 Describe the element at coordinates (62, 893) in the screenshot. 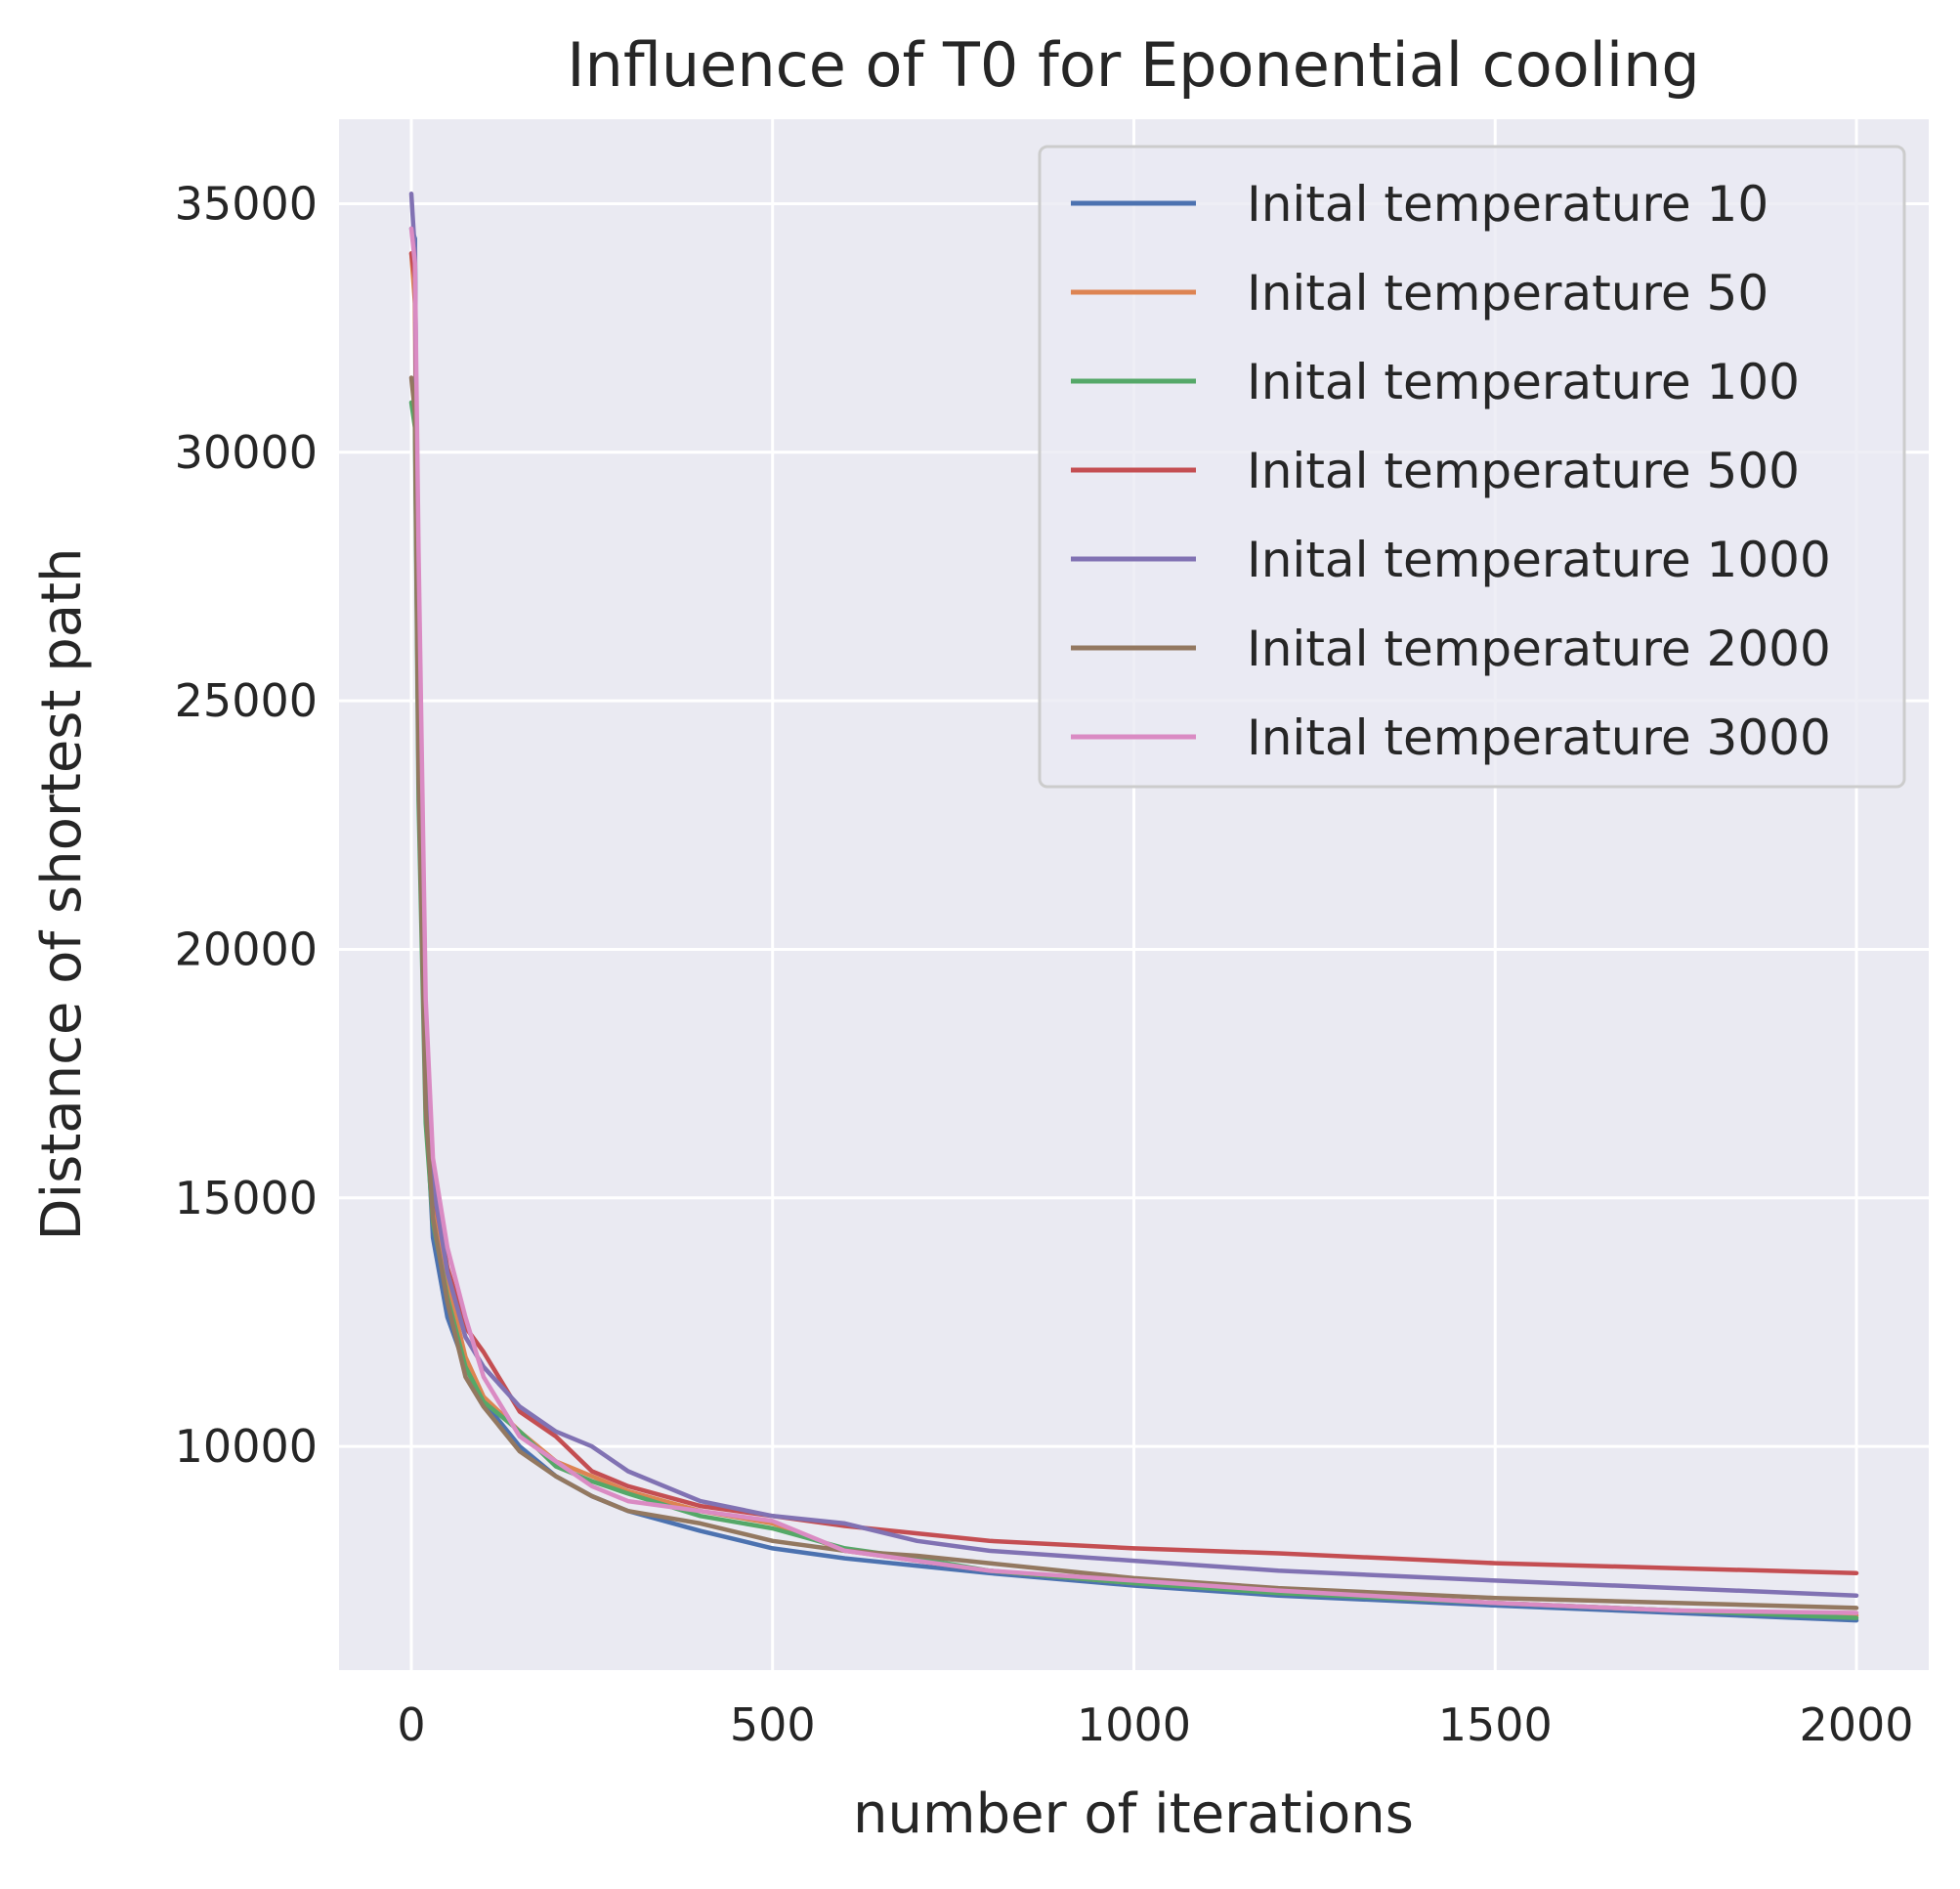

I see `y-axis-label: Distance of shortest path` at that location.